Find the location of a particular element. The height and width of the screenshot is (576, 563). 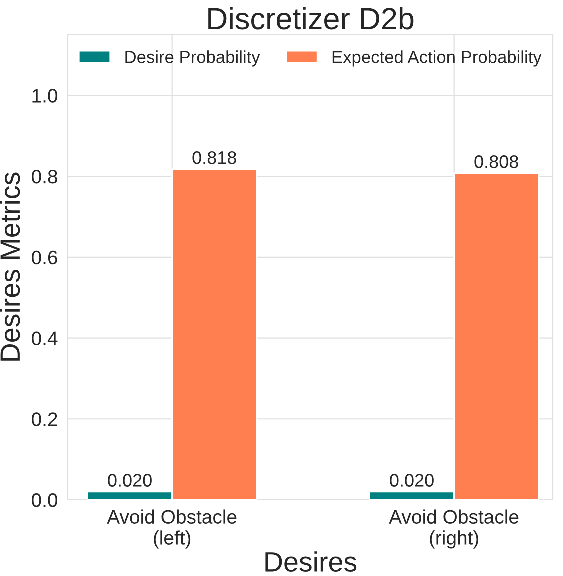

legend-label: Expected Action Probability is located at coordinates (437, 58).